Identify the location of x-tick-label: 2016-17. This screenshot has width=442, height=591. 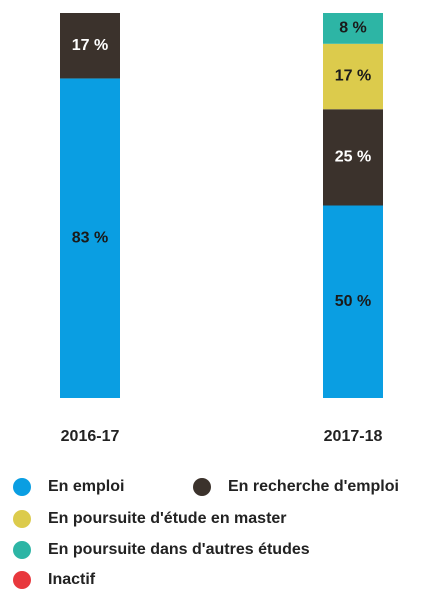
(90, 436).